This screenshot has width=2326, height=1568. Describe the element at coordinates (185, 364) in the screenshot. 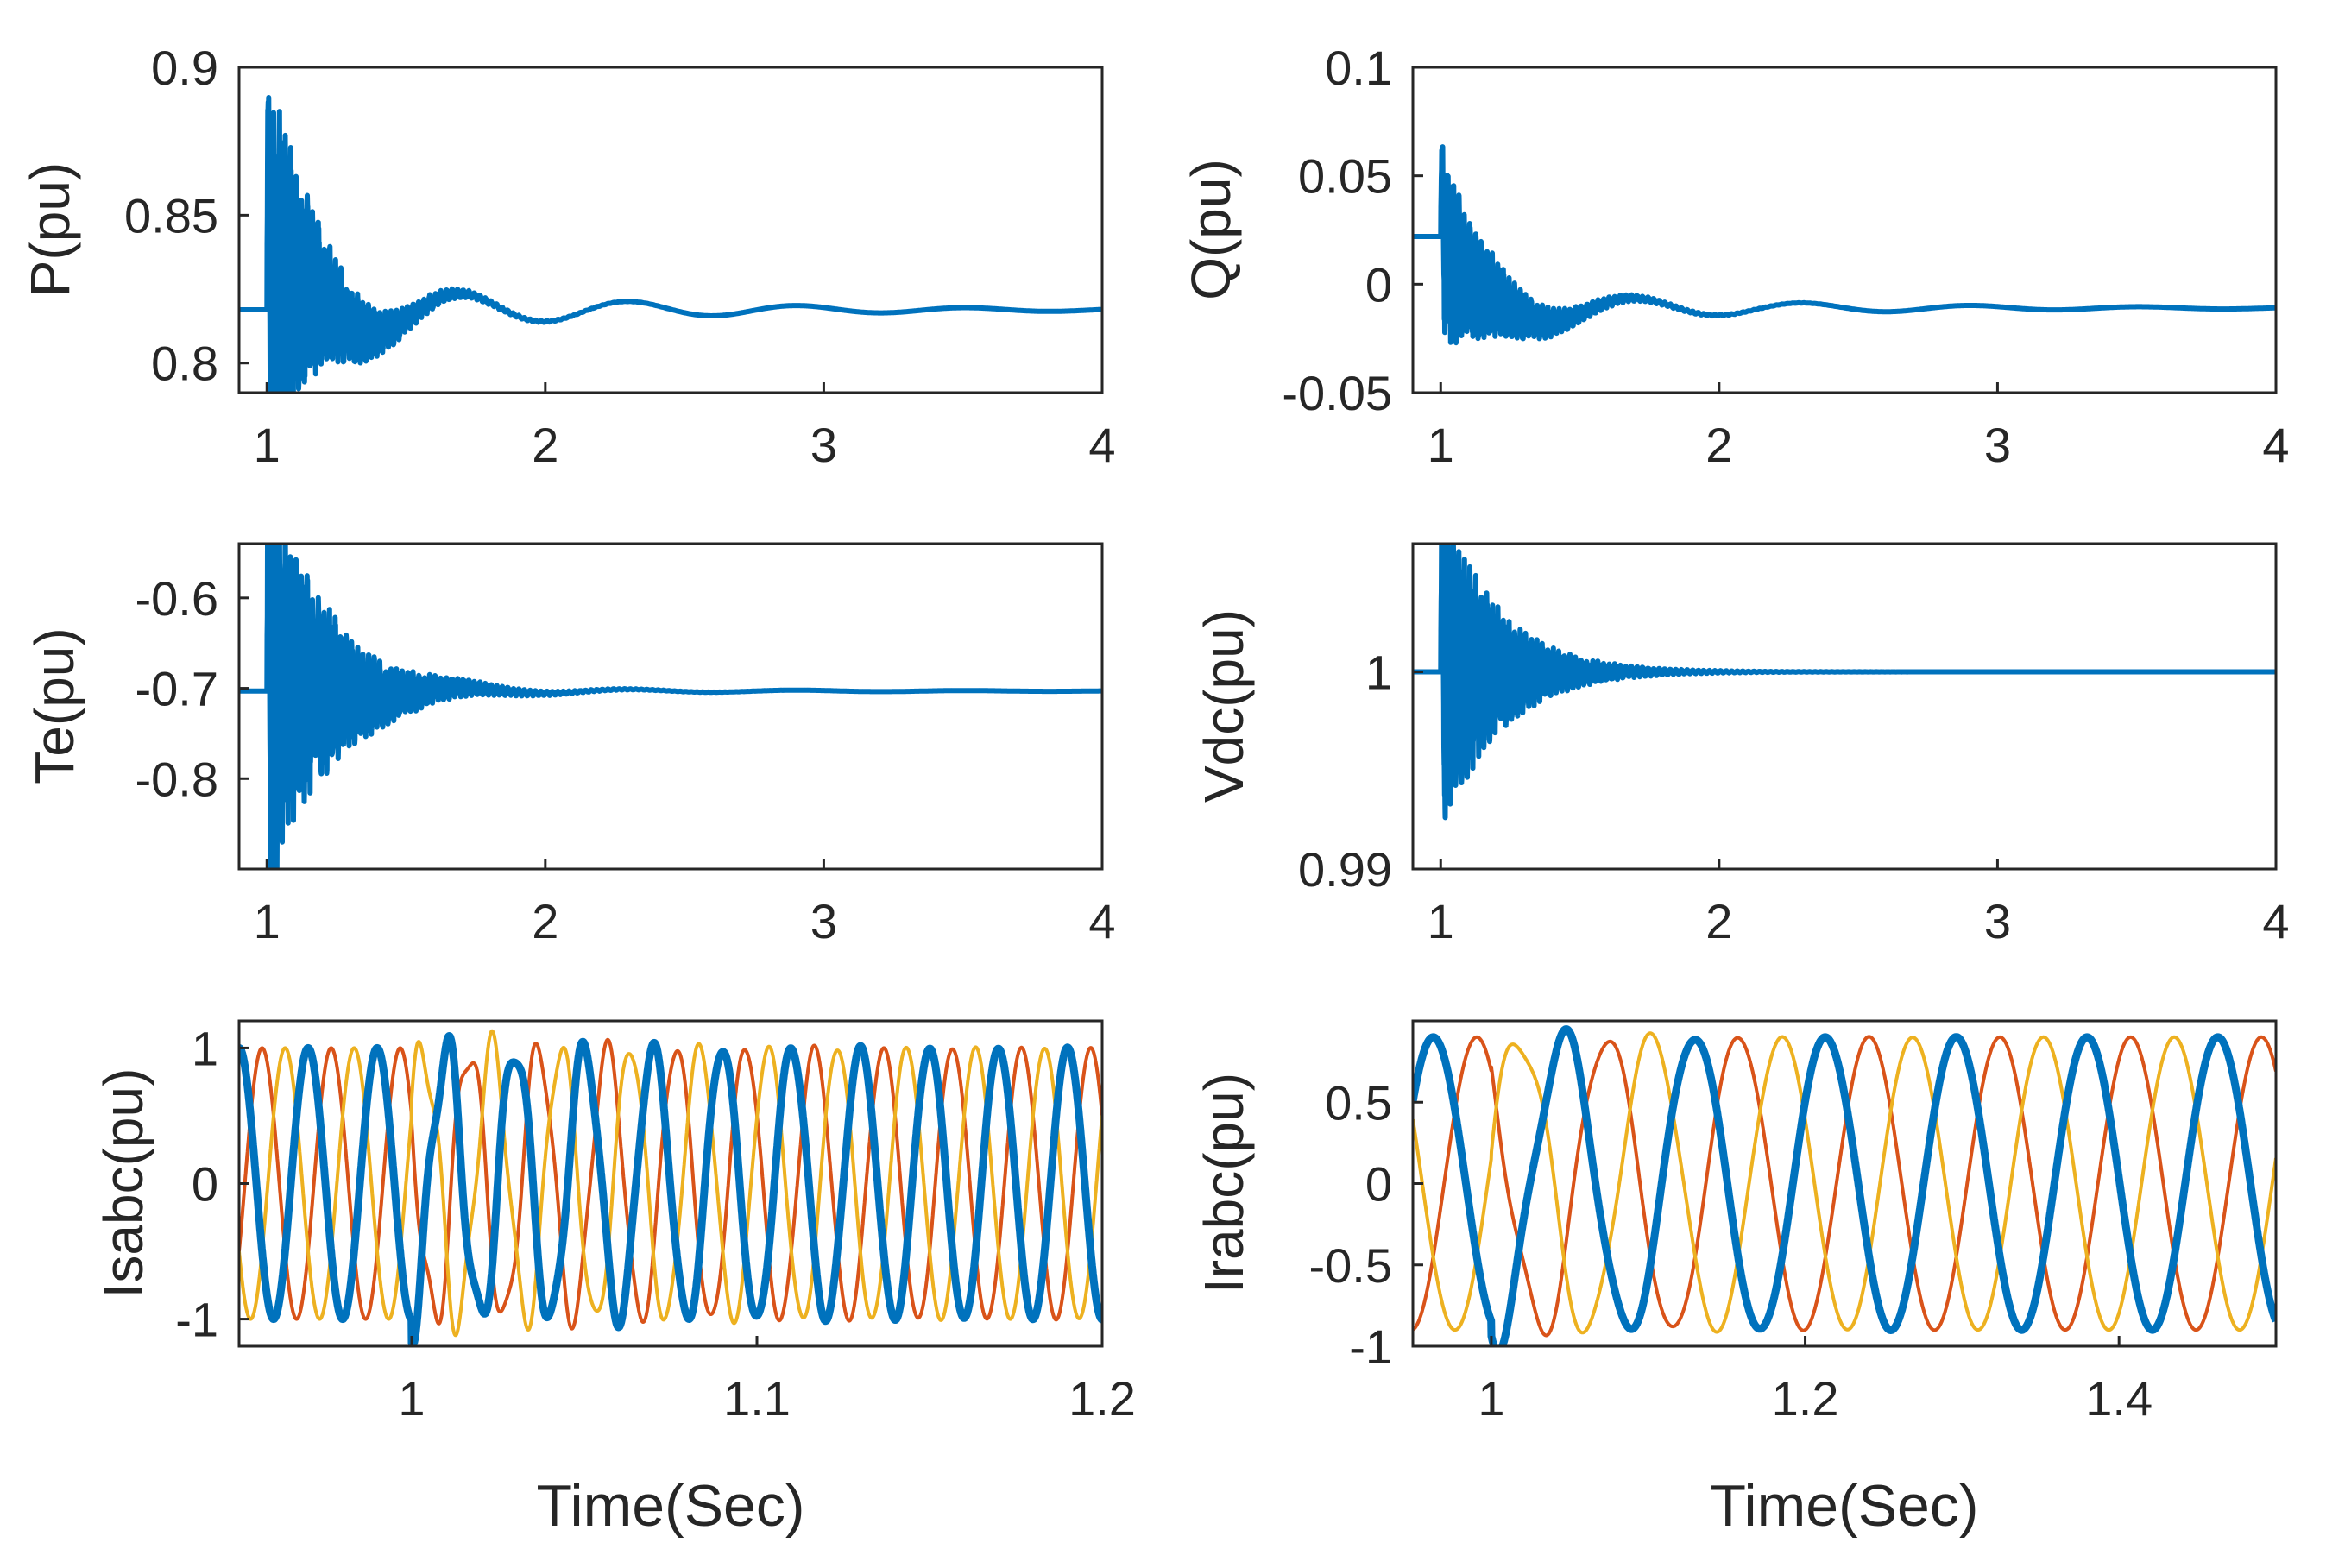

I see `ytick-label: 0.8` at that location.